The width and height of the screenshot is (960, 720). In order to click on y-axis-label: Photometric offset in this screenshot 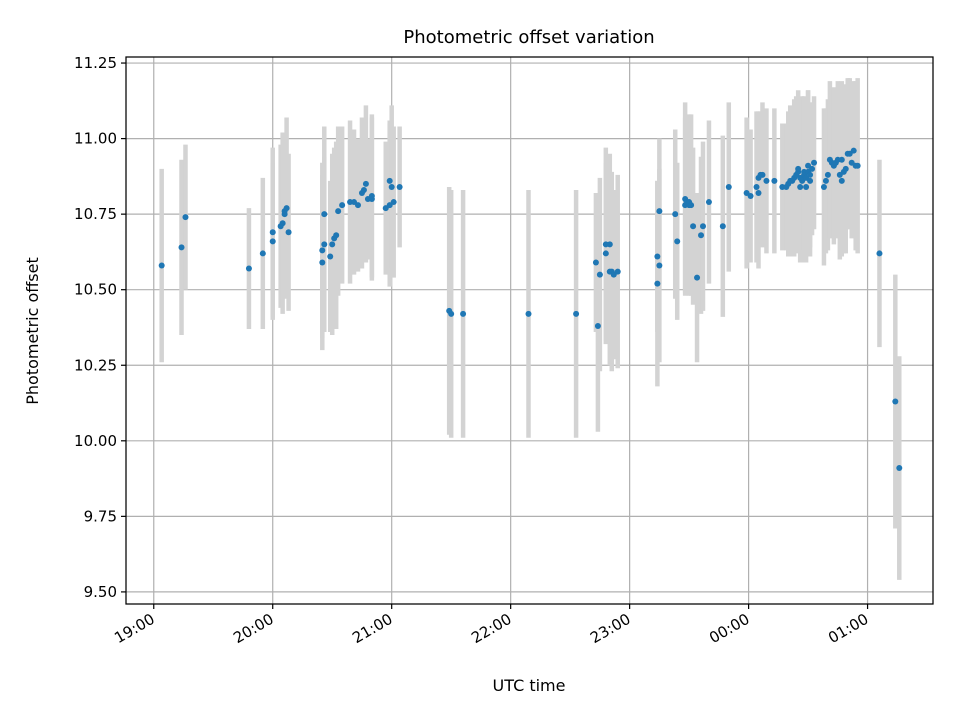, I will do `click(32, 331)`.